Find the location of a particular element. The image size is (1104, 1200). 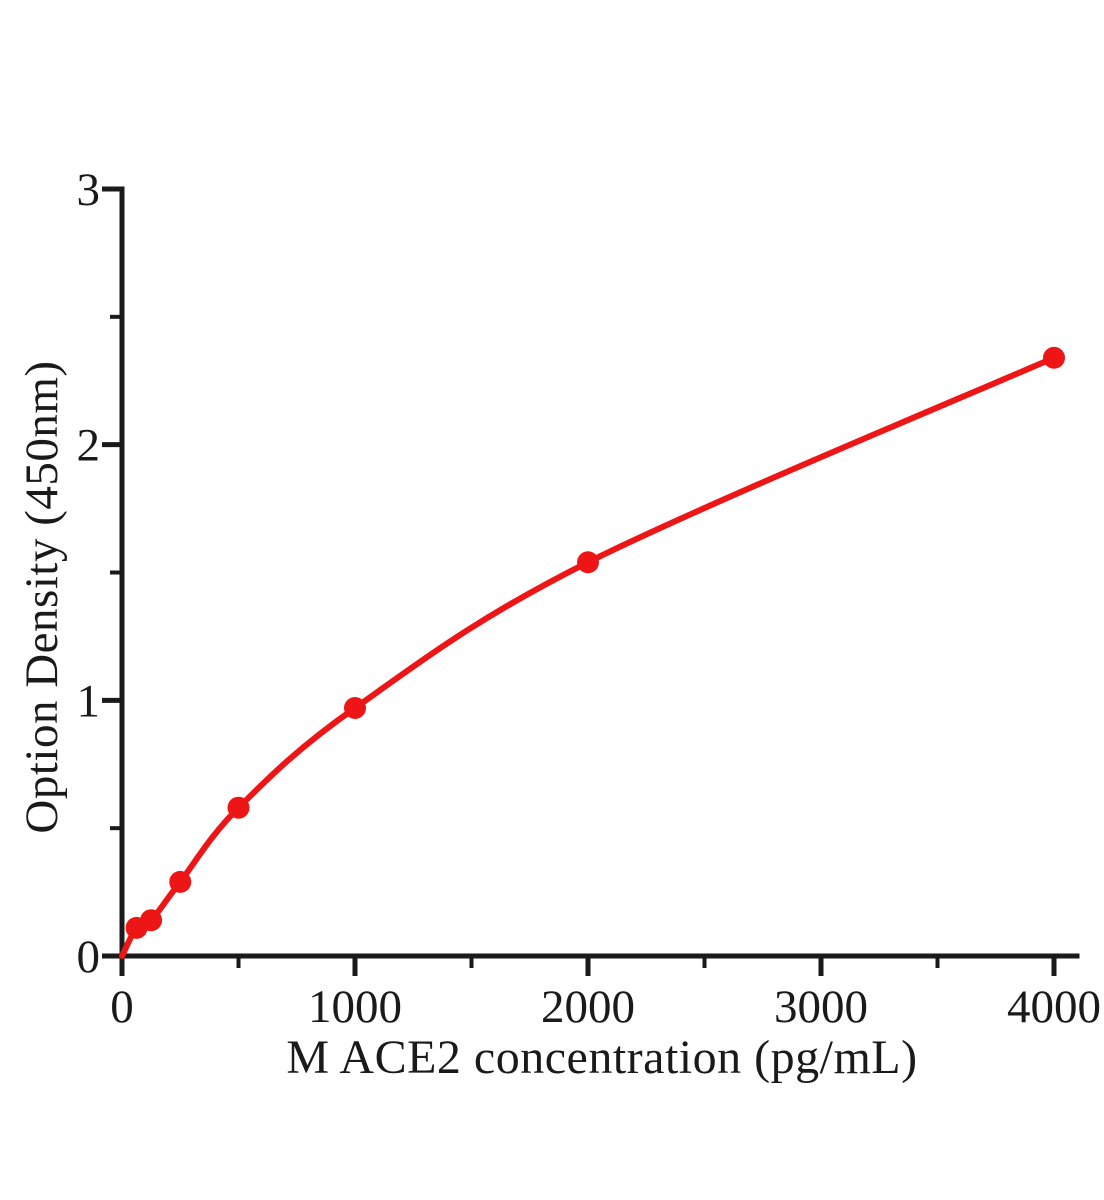

x-tick-label: 0 is located at coordinates (122, 1007).